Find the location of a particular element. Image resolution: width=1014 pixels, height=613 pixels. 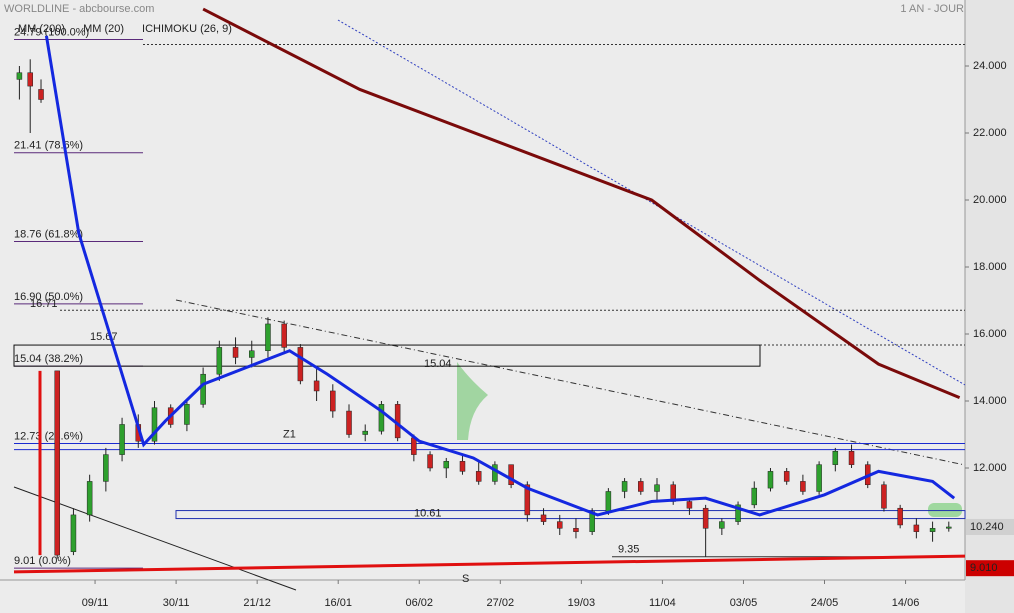

x-tick-label: 27/02 is located at coordinates (501, 603).